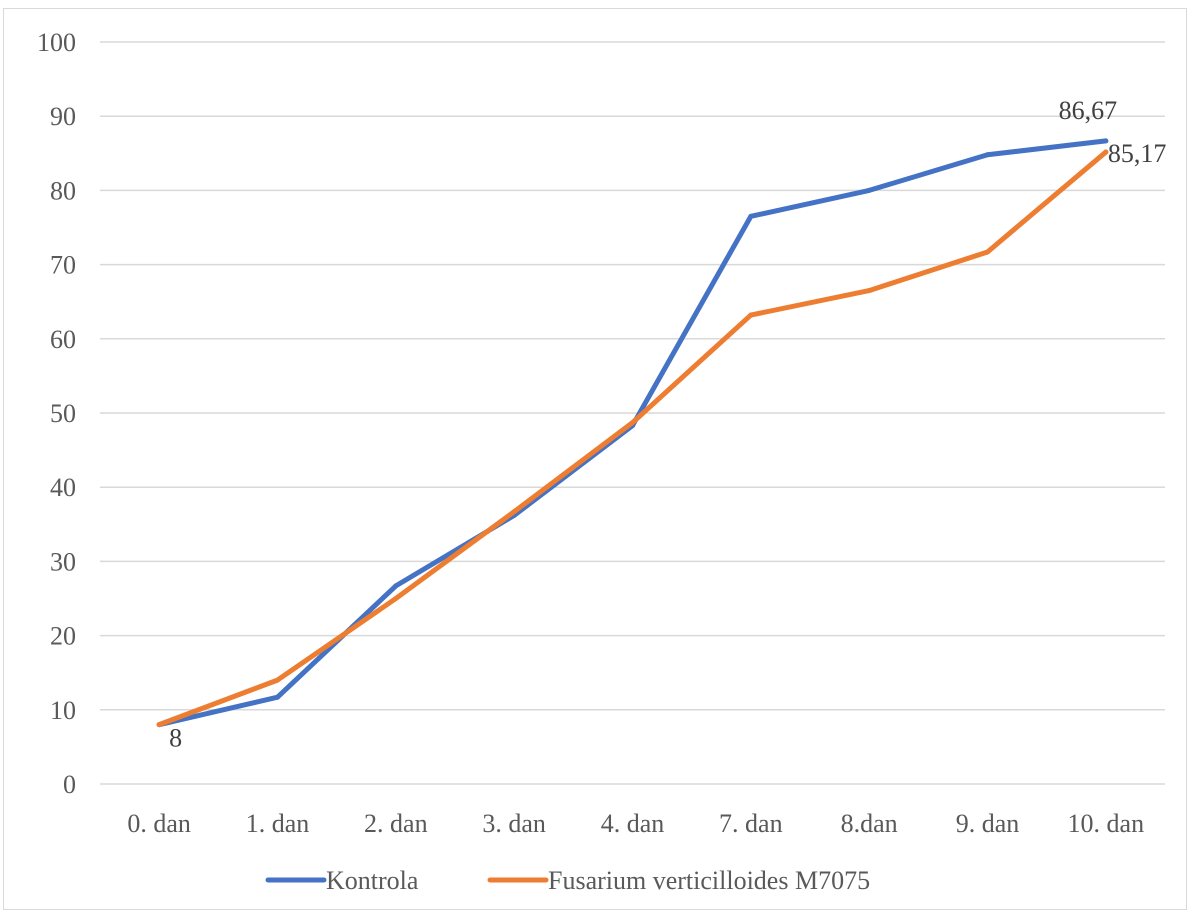 The image size is (1192, 914). I want to click on y-tick-label: 30, so click(63, 561).